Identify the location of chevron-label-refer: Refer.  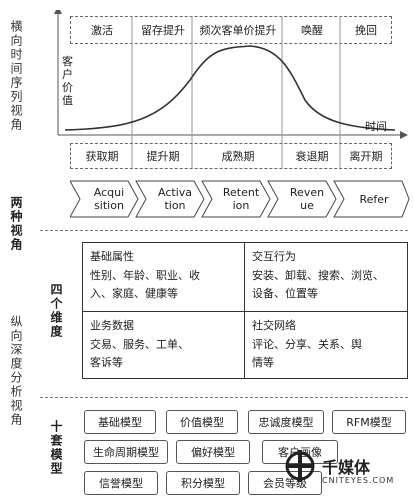
(374, 199).